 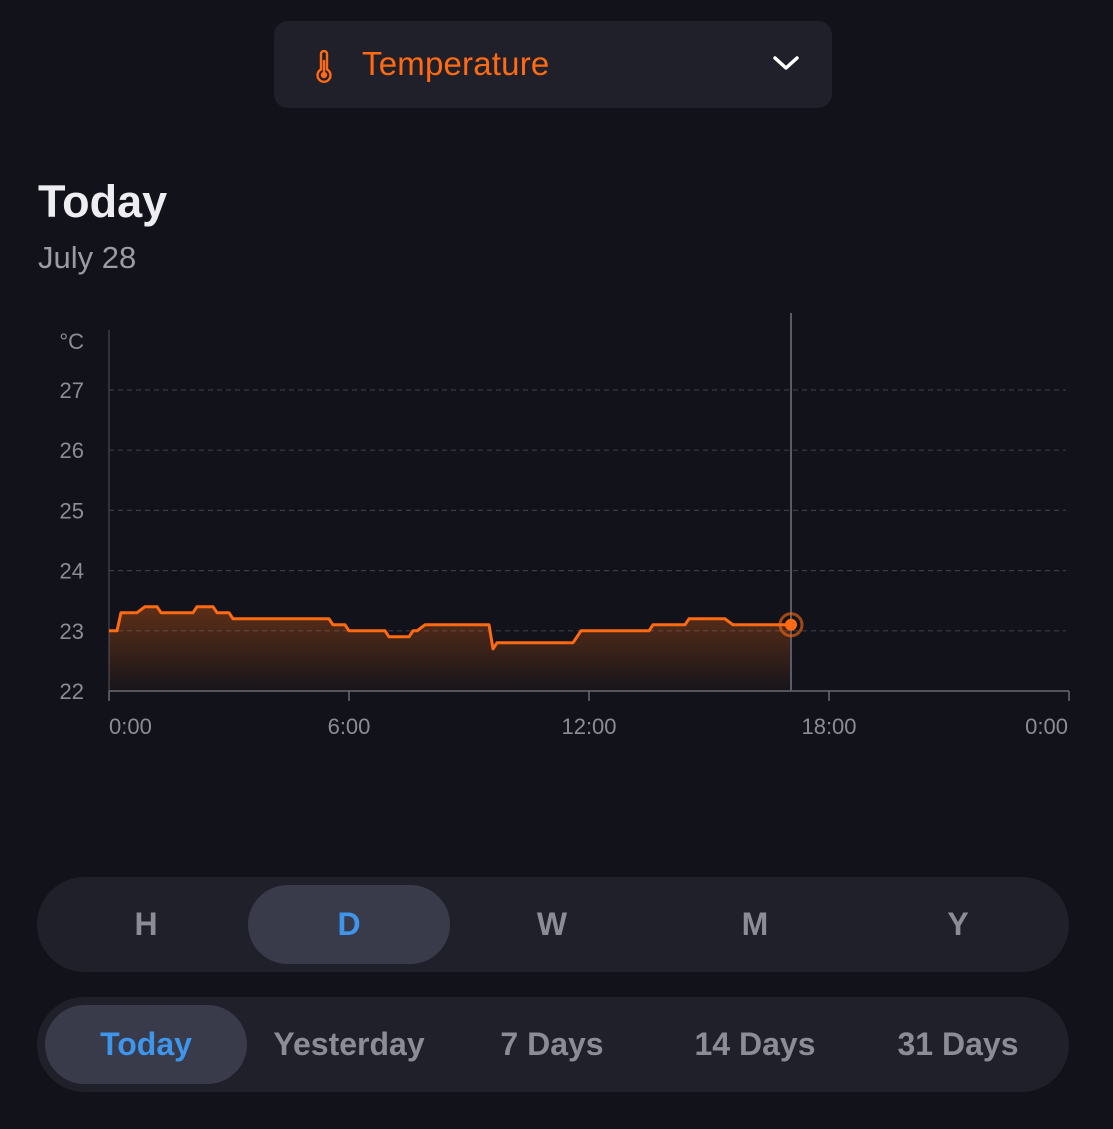 What do you see at coordinates (71, 341) in the screenshot?
I see `y-axis-unit-label: °C` at bounding box center [71, 341].